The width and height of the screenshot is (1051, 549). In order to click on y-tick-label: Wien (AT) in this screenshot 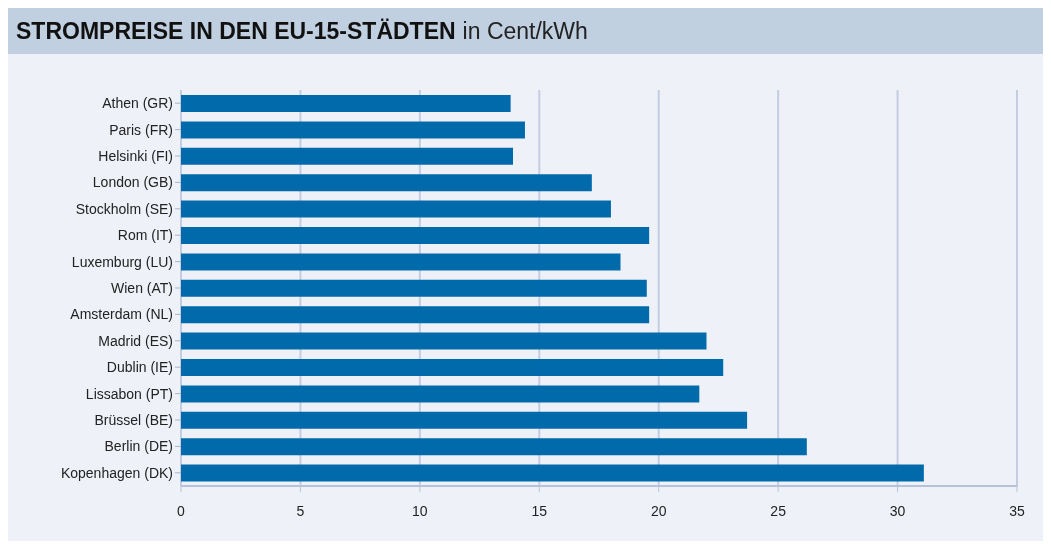, I will do `click(142, 287)`.